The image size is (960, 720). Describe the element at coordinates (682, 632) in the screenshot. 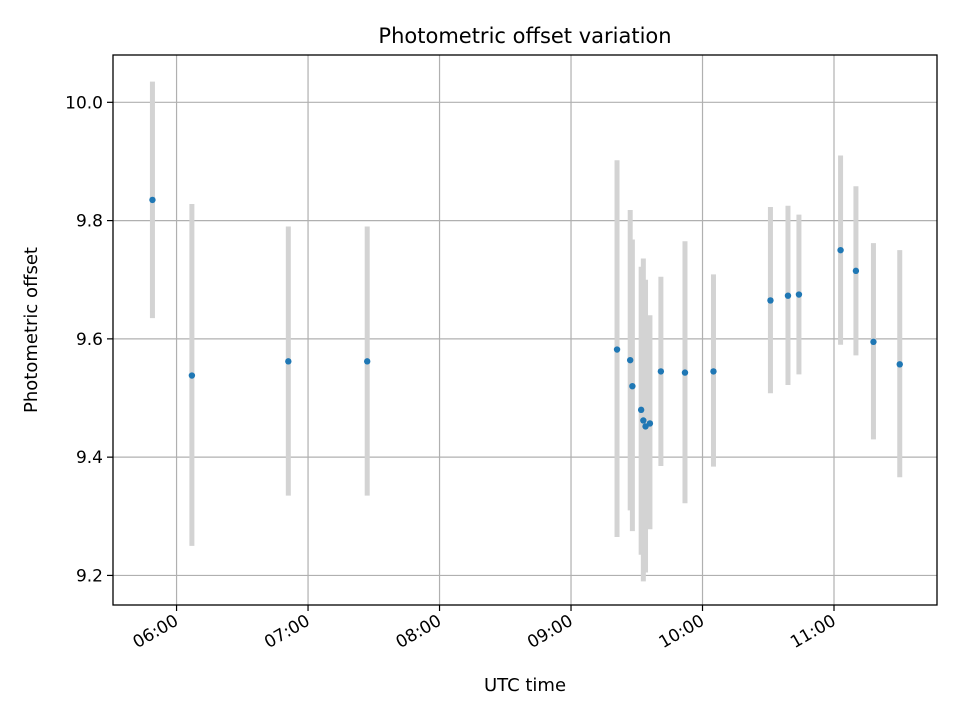

I see `x-tick-label: 10:00` at that location.